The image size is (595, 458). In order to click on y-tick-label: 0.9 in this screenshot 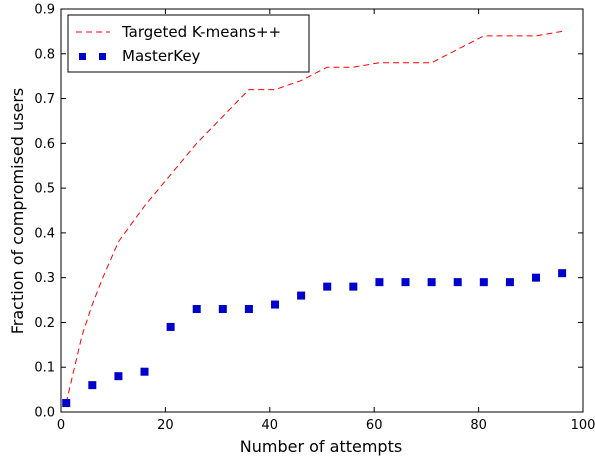, I will do `click(44, 10)`.